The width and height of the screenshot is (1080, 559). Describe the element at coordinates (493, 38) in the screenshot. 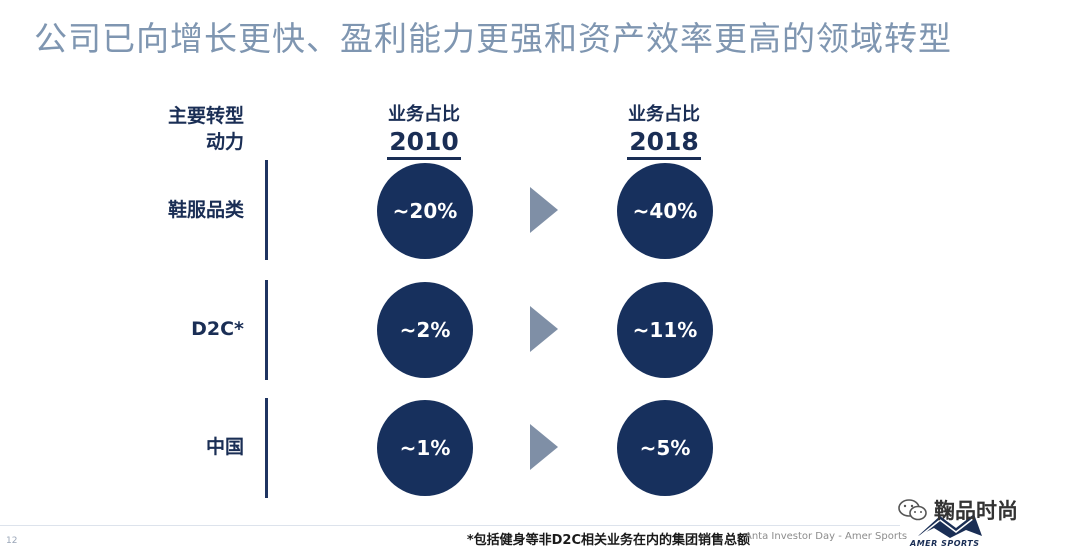

I see `page-title: 公司已向增长更快、盈利能力更强和资产效率更高的领域转型` at that location.